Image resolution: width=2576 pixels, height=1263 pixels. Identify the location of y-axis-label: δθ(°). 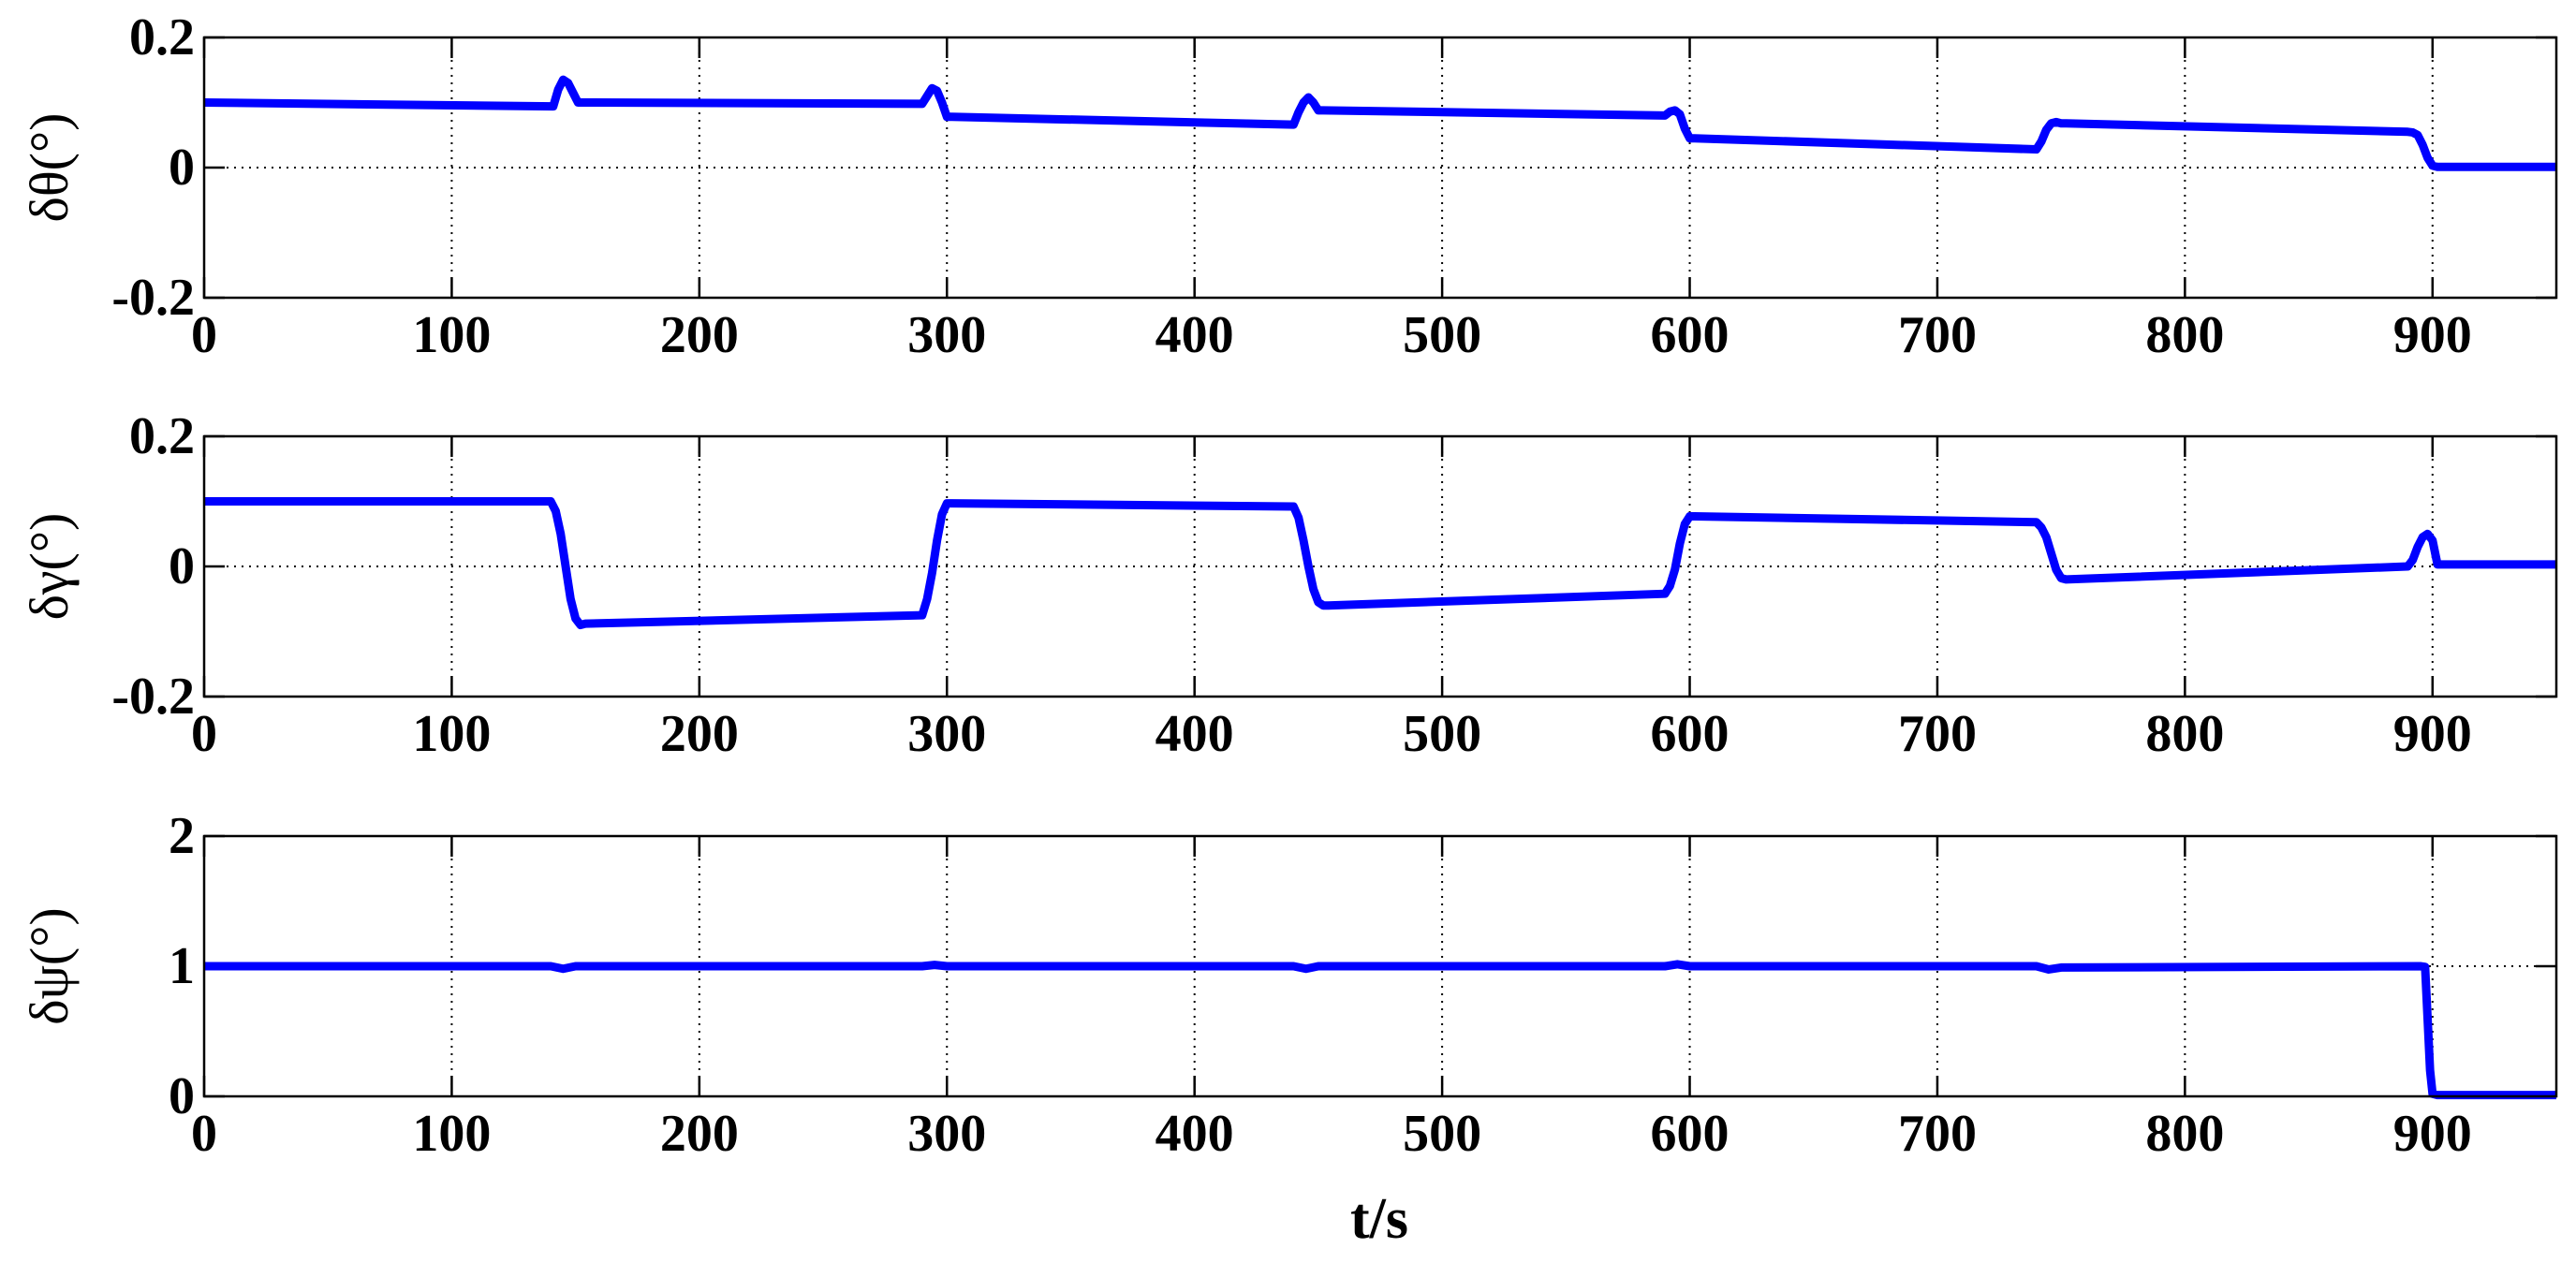
(49, 168).